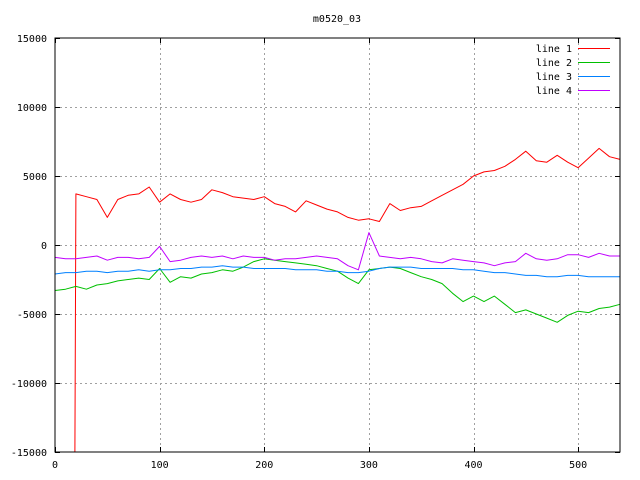  I want to click on y-tick-label: 5000, so click(35, 177).